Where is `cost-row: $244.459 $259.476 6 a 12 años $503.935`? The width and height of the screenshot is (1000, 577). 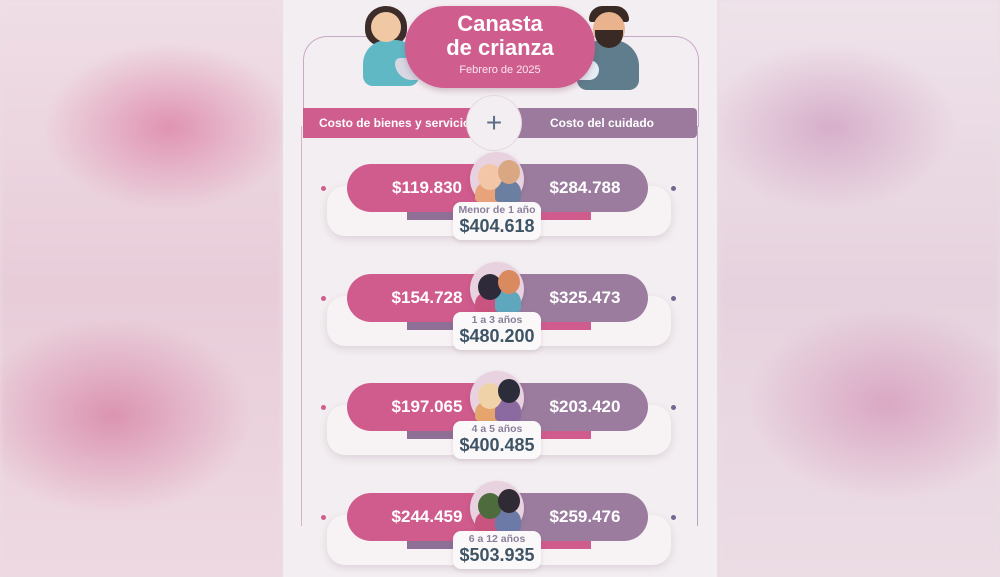 cost-row: $244.459 $259.476 6 a 12 años $503.935 is located at coordinates (500, 526).